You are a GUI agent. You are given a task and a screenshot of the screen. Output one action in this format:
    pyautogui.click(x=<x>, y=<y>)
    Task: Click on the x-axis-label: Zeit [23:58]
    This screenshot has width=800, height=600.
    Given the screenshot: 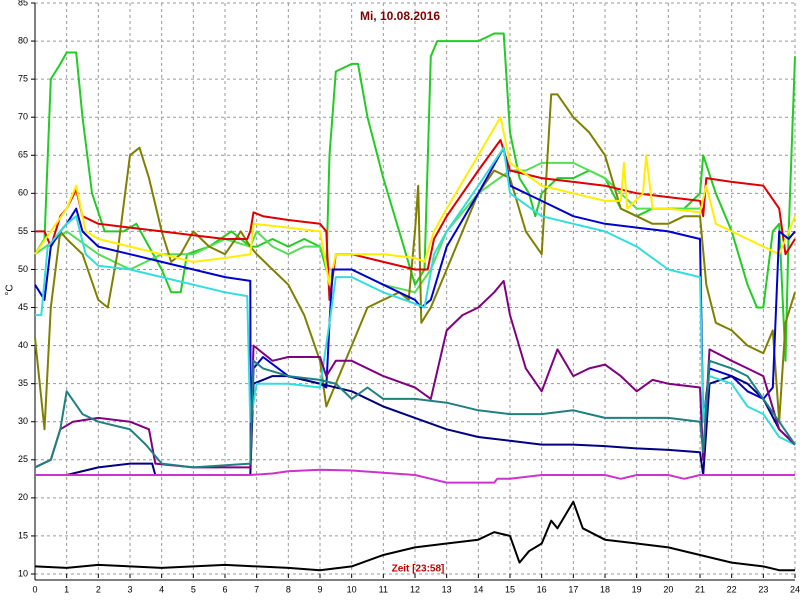 What is the action you would take?
    pyautogui.click(x=418, y=569)
    